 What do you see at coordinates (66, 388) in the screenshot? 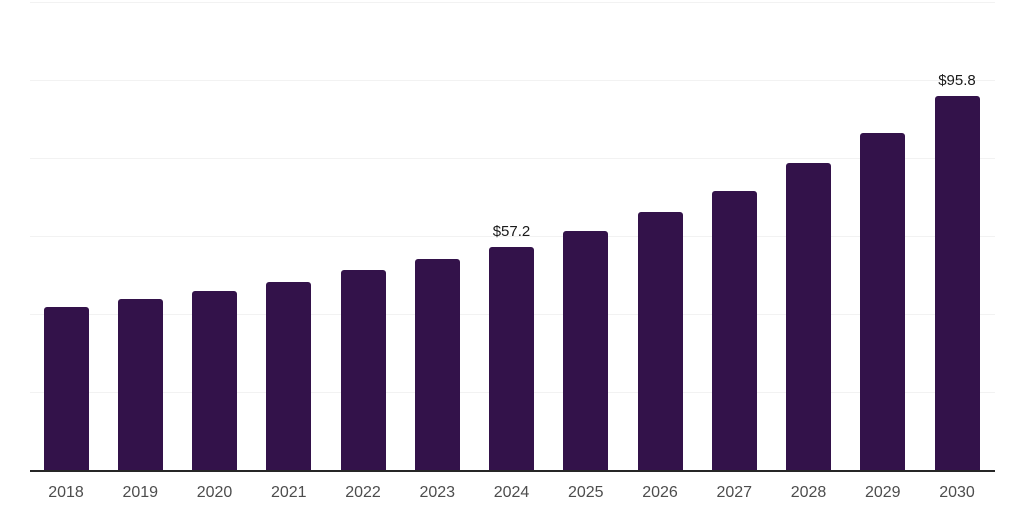
I see `bar-2018` at bounding box center [66, 388].